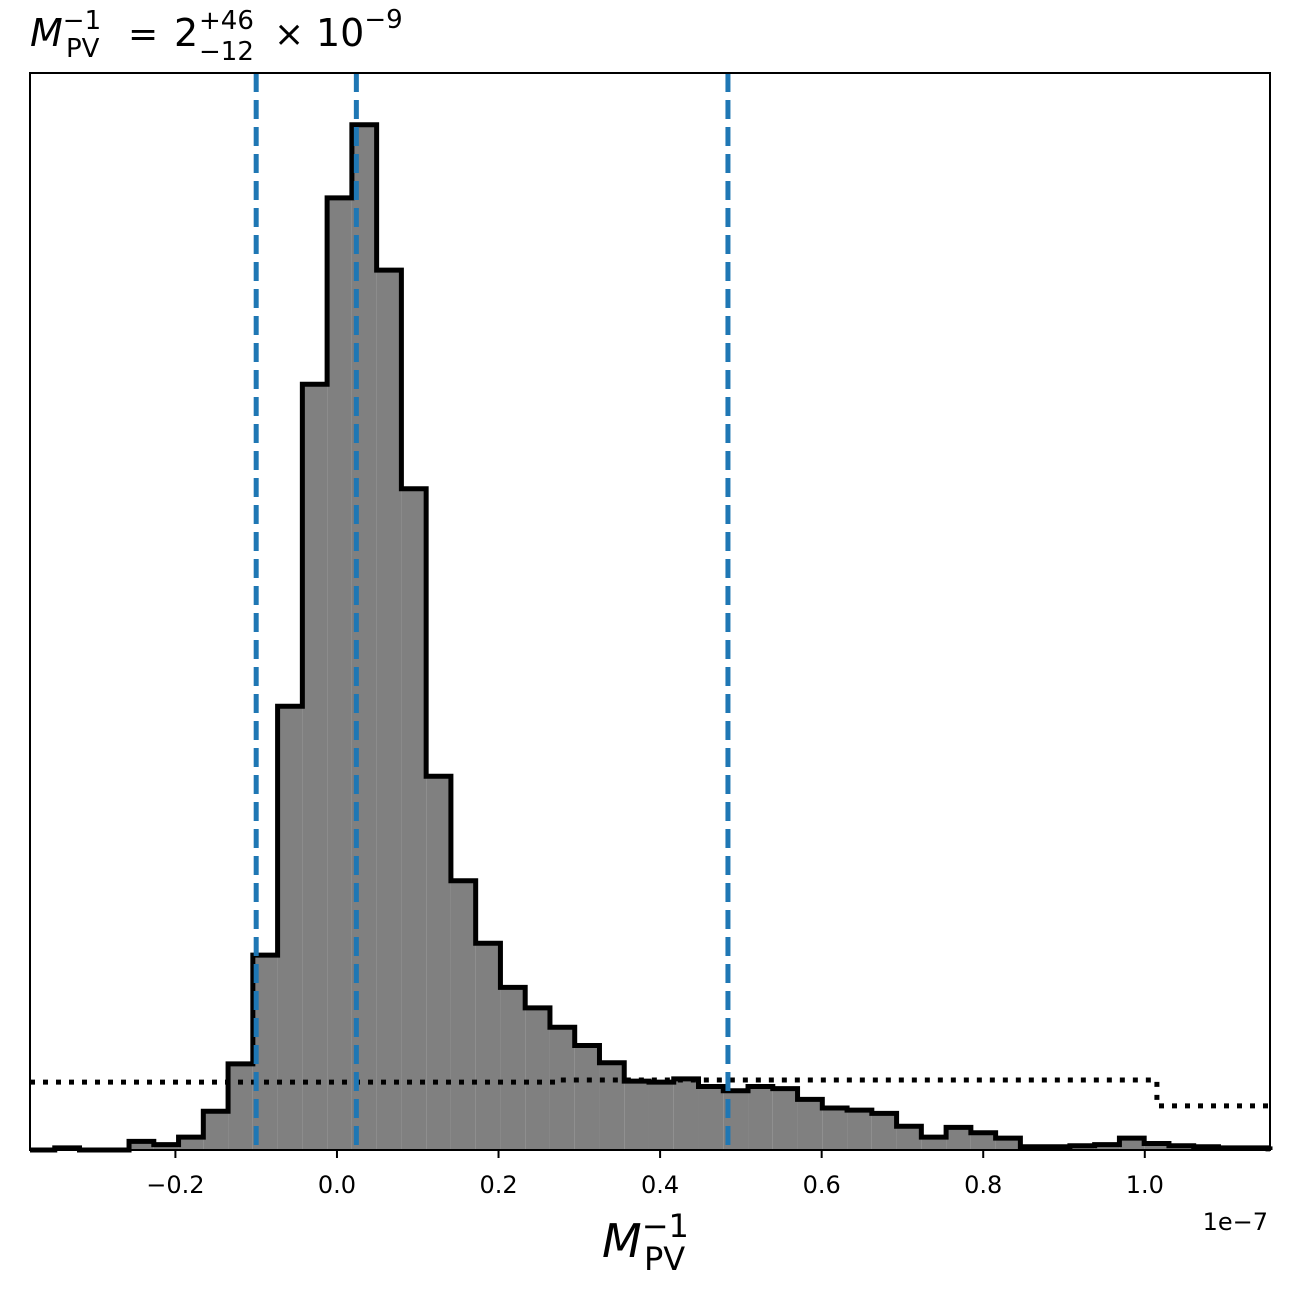 The image size is (1289, 1293). Describe the element at coordinates (340, 33) in the screenshot. I see `title-power-base: 10` at that location.